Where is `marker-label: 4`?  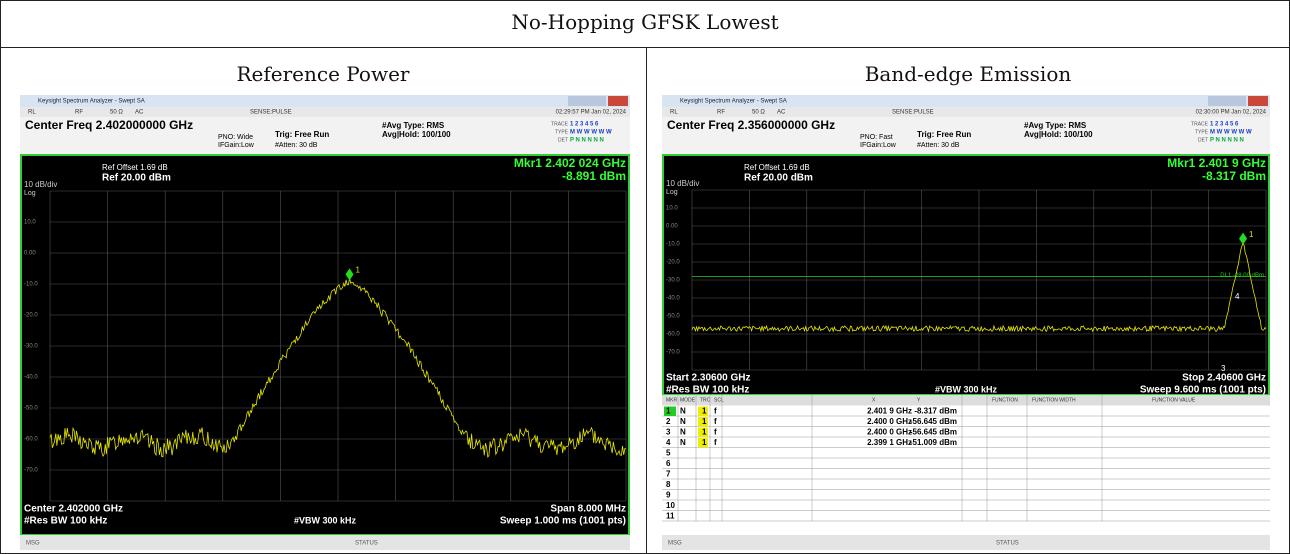
marker-label: 4 is located at coordinates (1237, 296).